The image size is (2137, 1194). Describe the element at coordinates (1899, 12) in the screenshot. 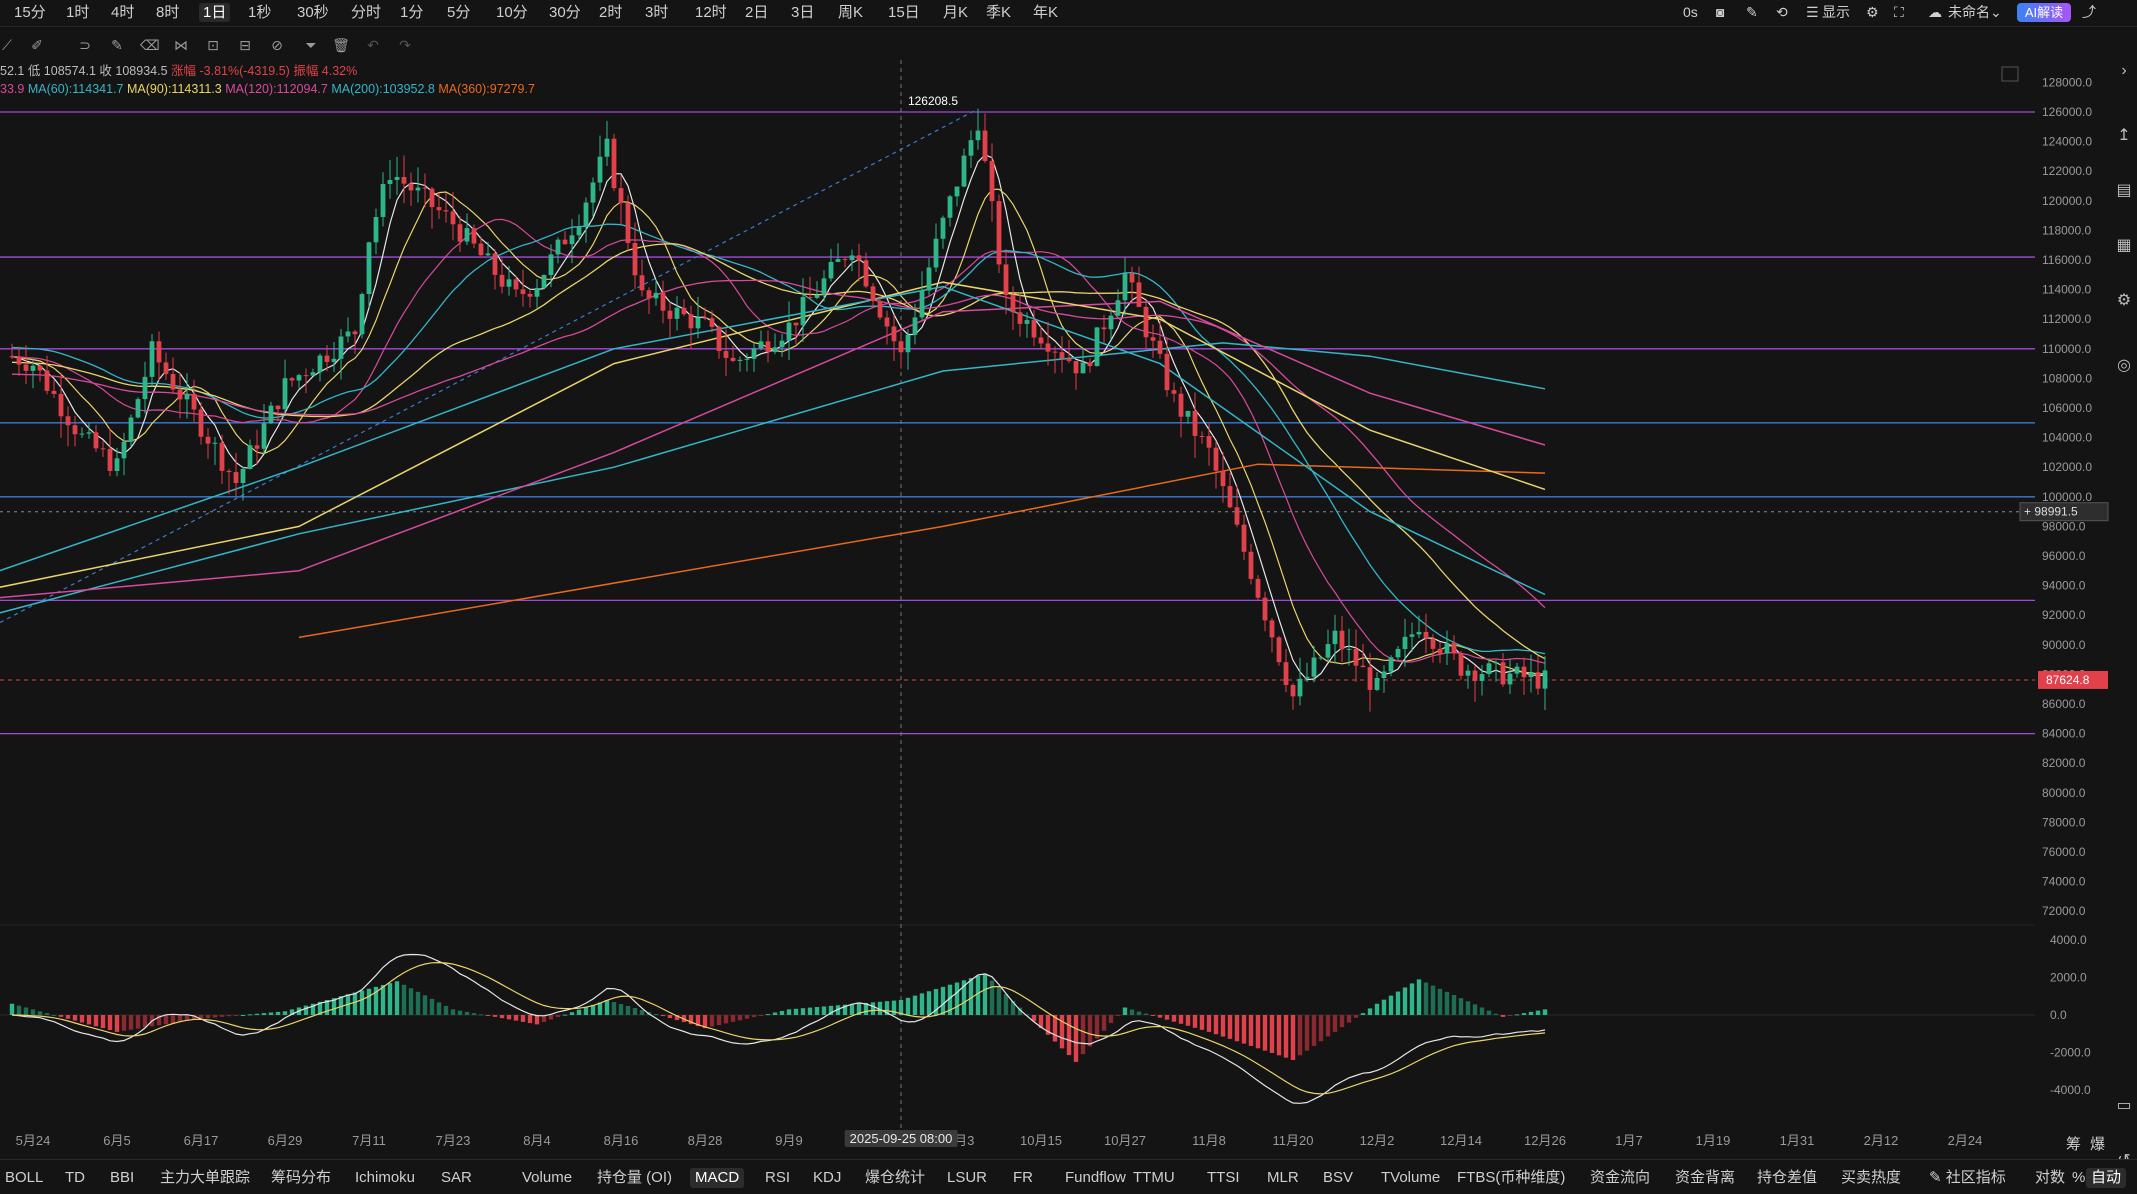

I see `fullscreen-icon: ⛶` at that location.